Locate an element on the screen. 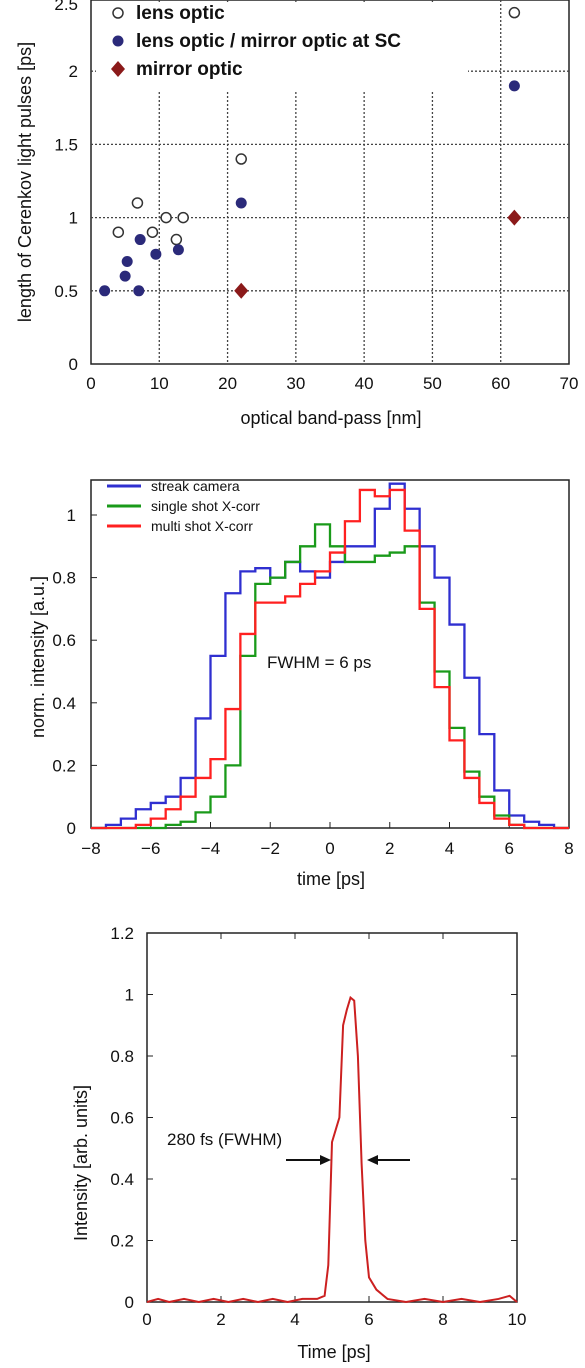 The width and height of the screenshot is (585, 1368). y-tick-label: 2 is located at coordinates (73, 71).